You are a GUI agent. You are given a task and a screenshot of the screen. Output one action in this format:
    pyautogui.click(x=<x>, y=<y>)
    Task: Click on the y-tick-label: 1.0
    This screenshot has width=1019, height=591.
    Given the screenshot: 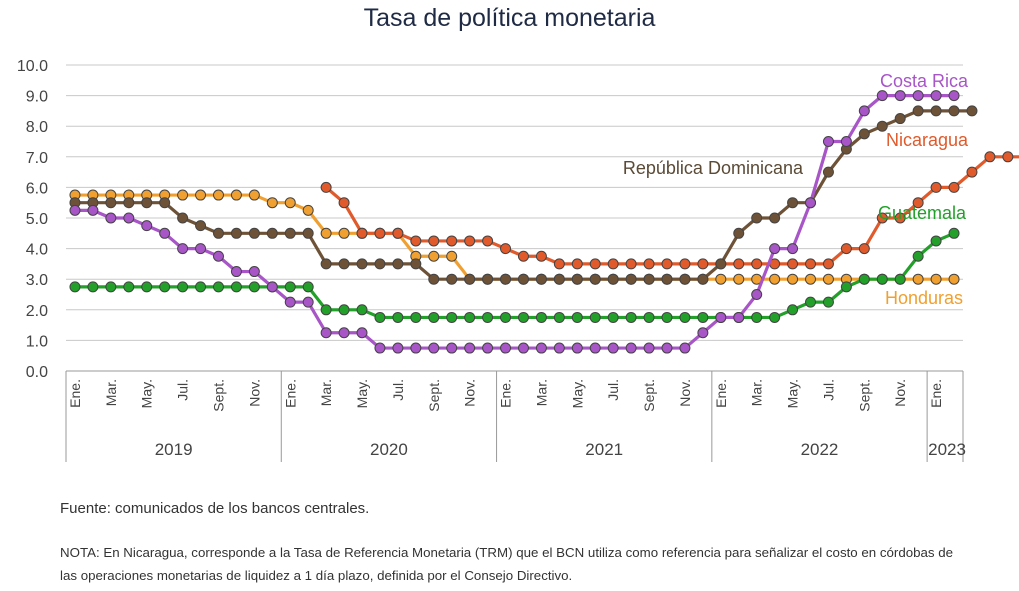 What is the action you would take?
    pyautogui.click(x=37, y=341)
    